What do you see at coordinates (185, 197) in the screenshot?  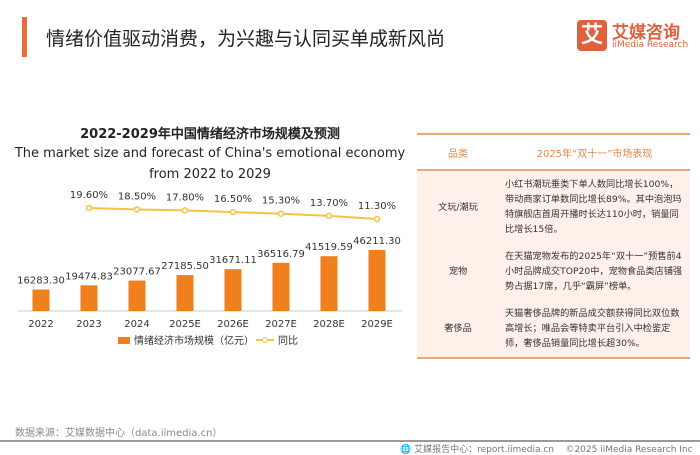 I see `line-label: 17.80%` at bounding box center [185, 197].